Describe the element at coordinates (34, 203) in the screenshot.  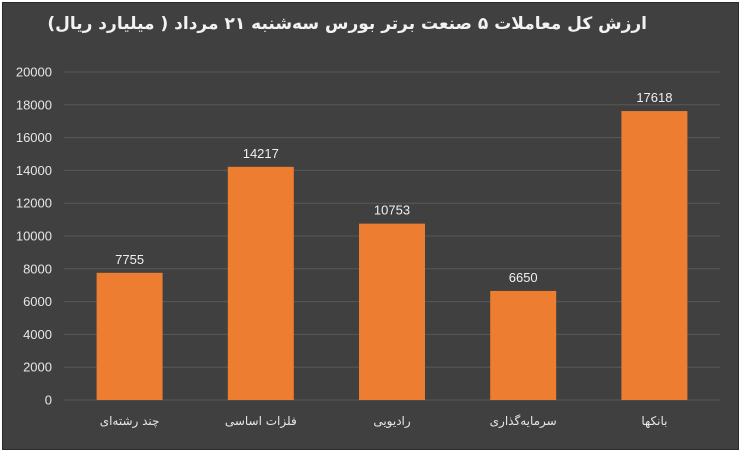
I see `y-tick-label: 12000` at that location.